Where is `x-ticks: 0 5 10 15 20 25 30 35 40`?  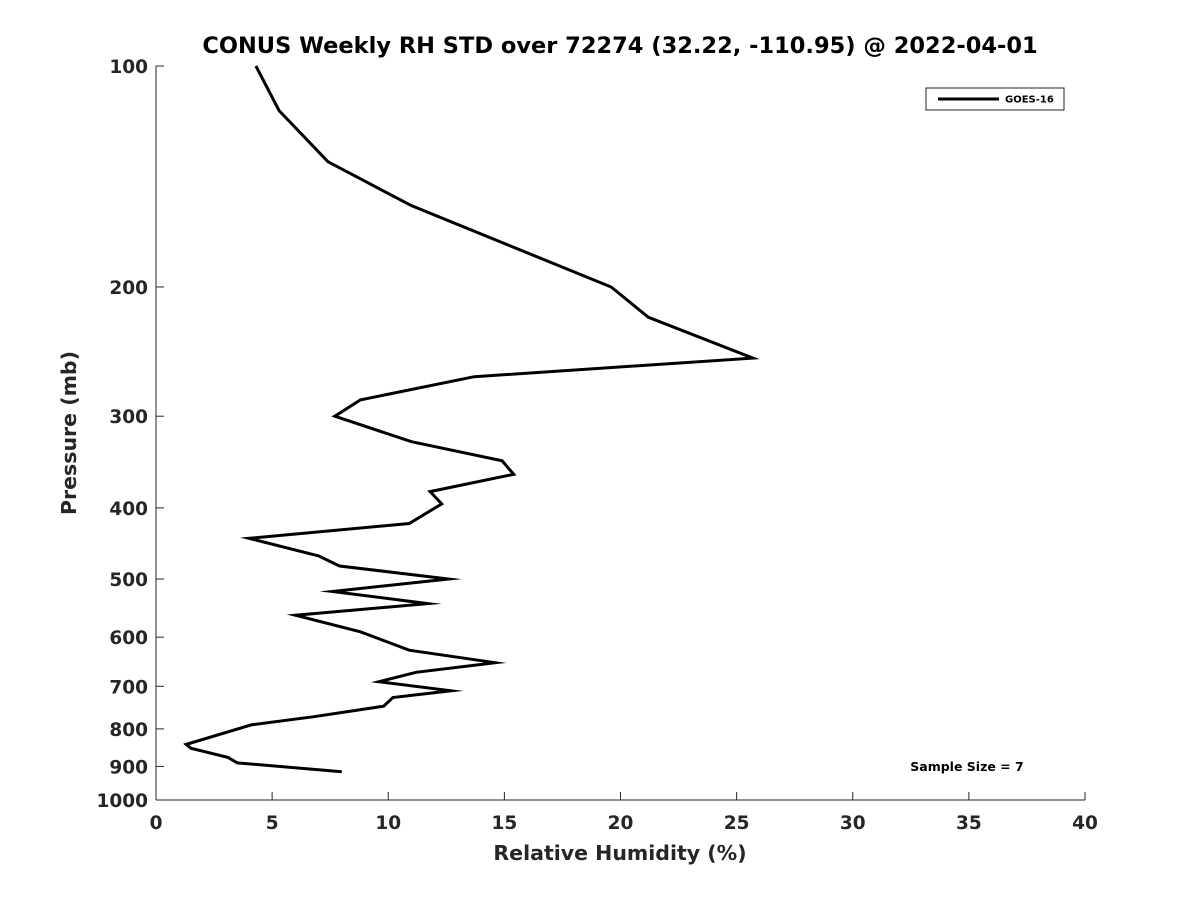
x-ticks: 0 5 10 15 20 25 30 35 40 is located at coordinates (624, 813).